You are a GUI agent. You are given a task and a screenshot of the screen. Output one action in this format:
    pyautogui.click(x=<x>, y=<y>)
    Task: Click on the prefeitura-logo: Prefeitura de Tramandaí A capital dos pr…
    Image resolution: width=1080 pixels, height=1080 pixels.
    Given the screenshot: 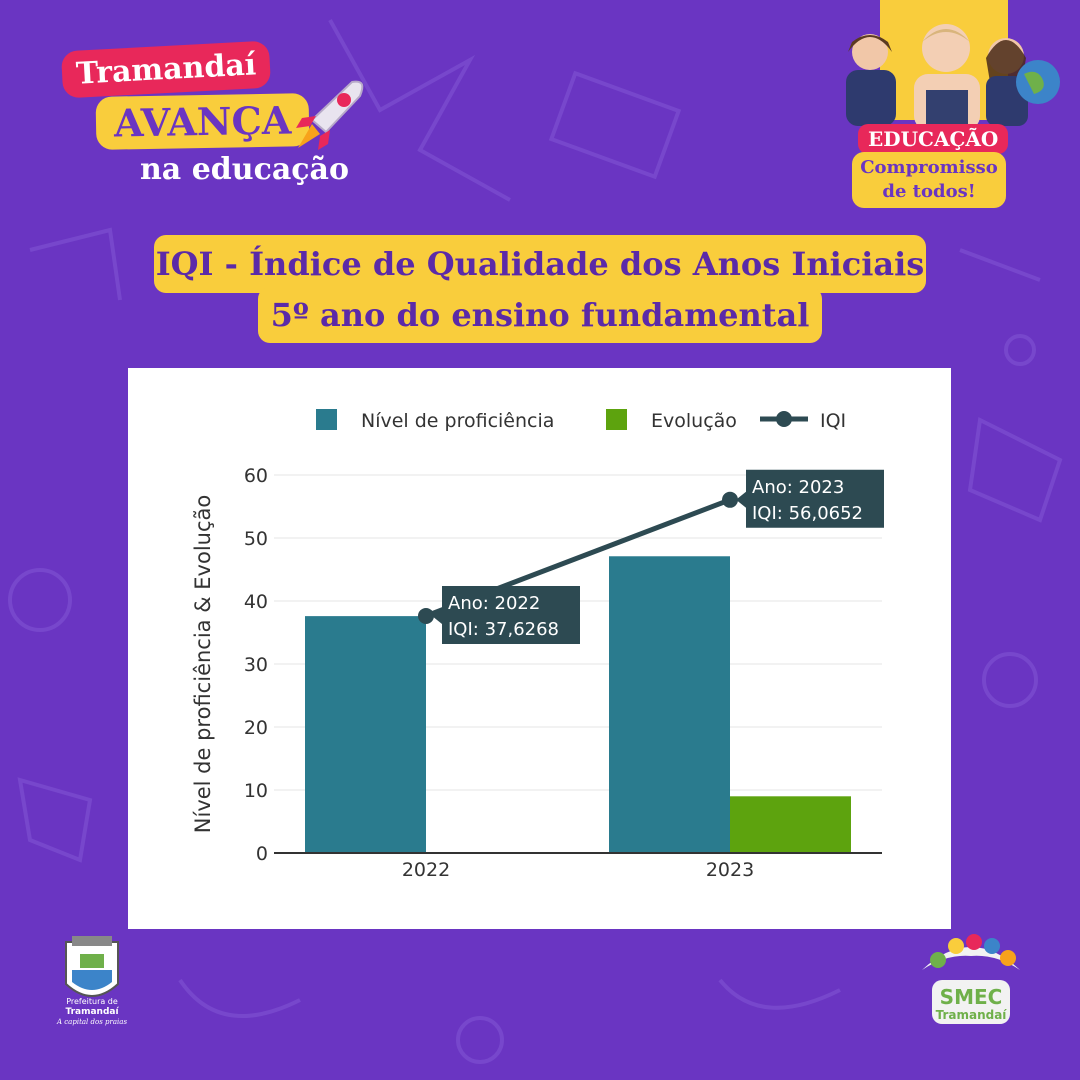 What is the action you would take?
    pyautogui.click(x=91, y=981)
    